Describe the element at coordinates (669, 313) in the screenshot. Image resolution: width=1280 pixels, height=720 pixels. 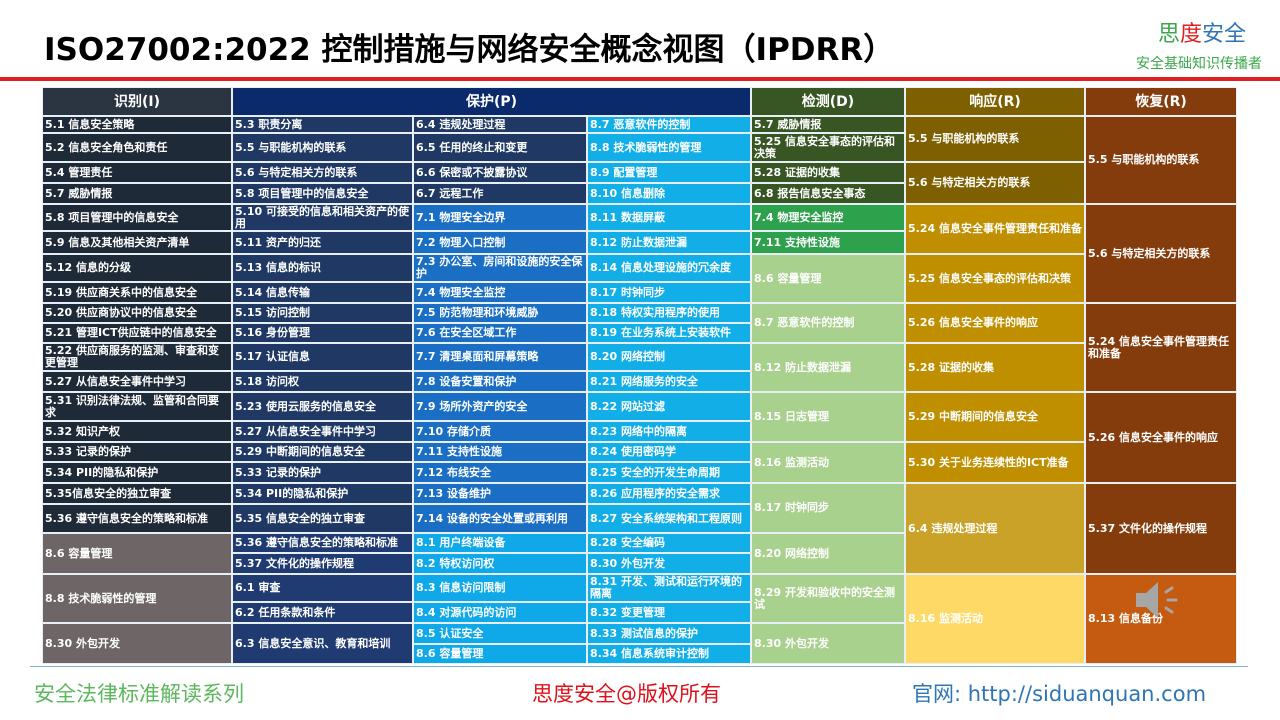
I see `table-cell: 8.18 特权实用程序的使用` at that location.